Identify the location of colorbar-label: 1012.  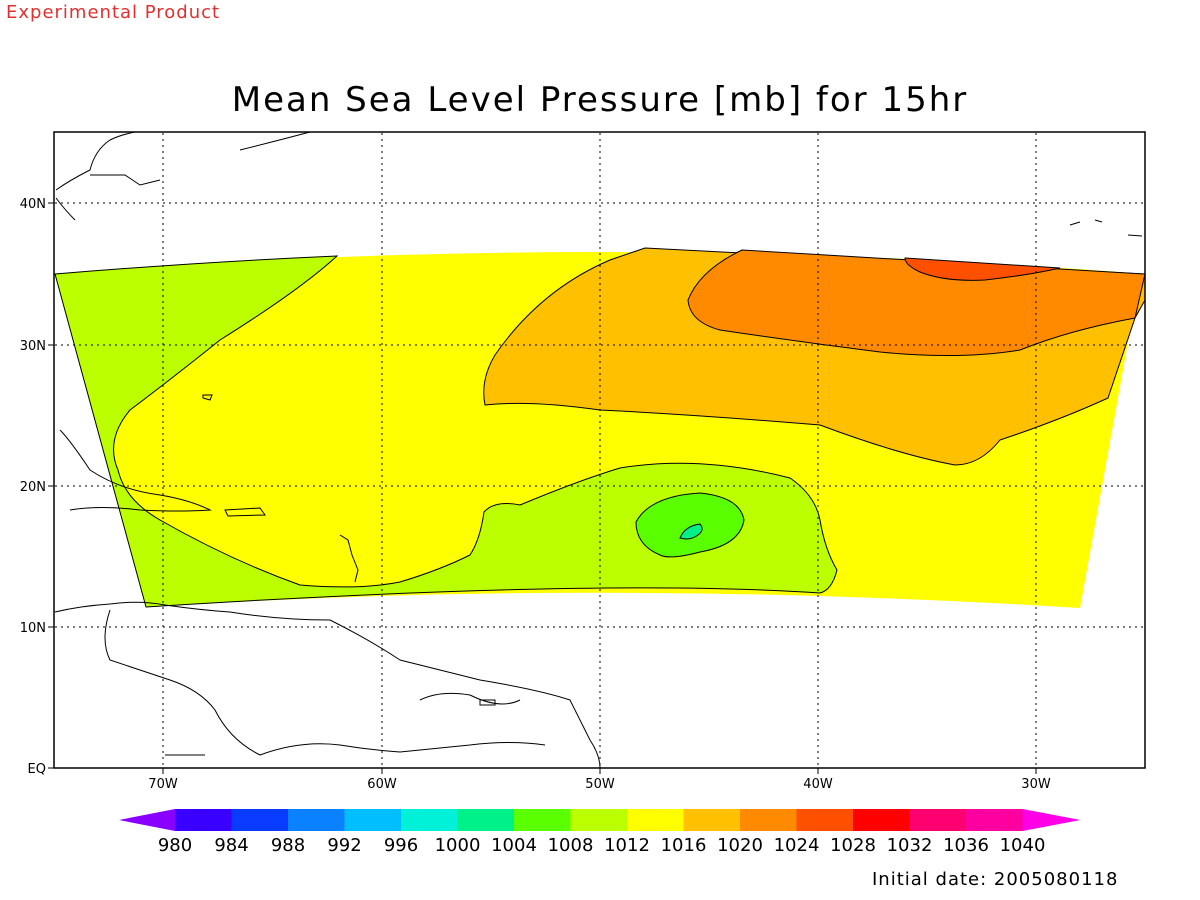
(627, 845).